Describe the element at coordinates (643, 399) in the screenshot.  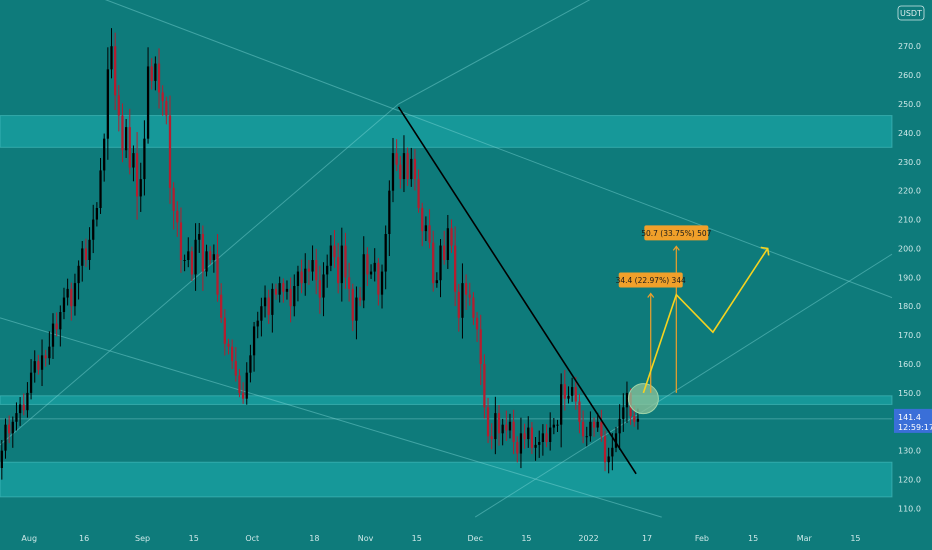
I see `breakout-circle` at that location.